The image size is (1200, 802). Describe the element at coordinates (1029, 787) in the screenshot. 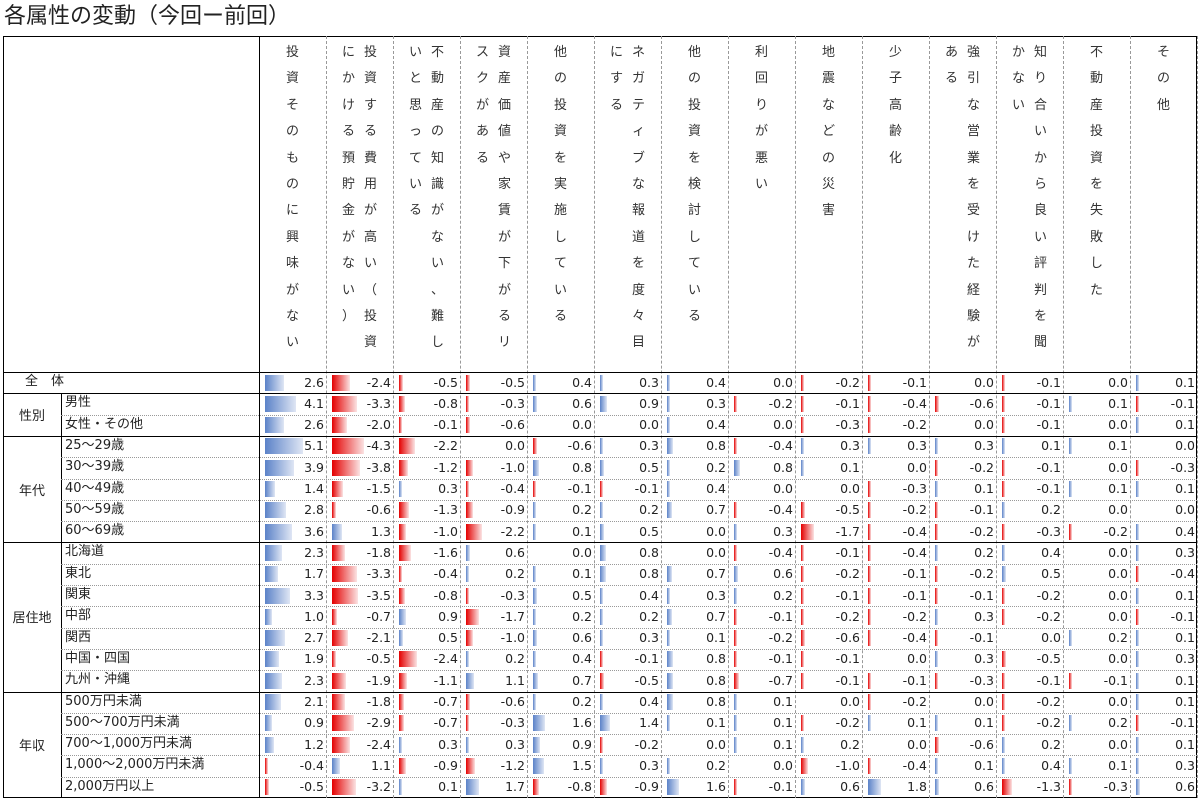

I see `data-cell: -1.3` at that location.